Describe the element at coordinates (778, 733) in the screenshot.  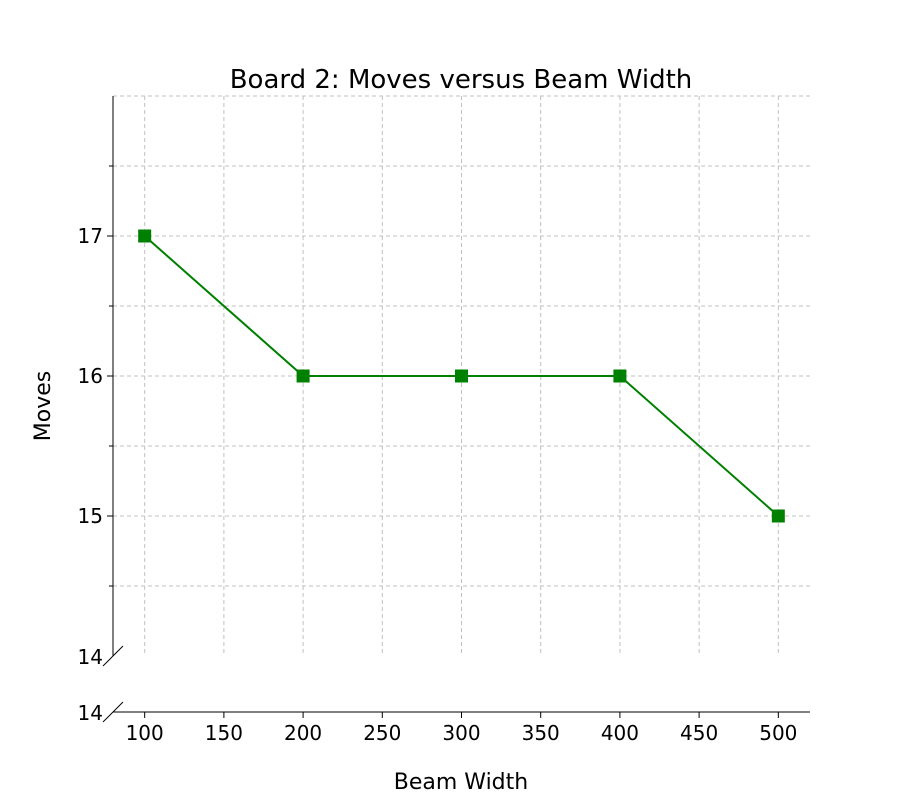
I see `x-tick-label-500: 500` at that location.